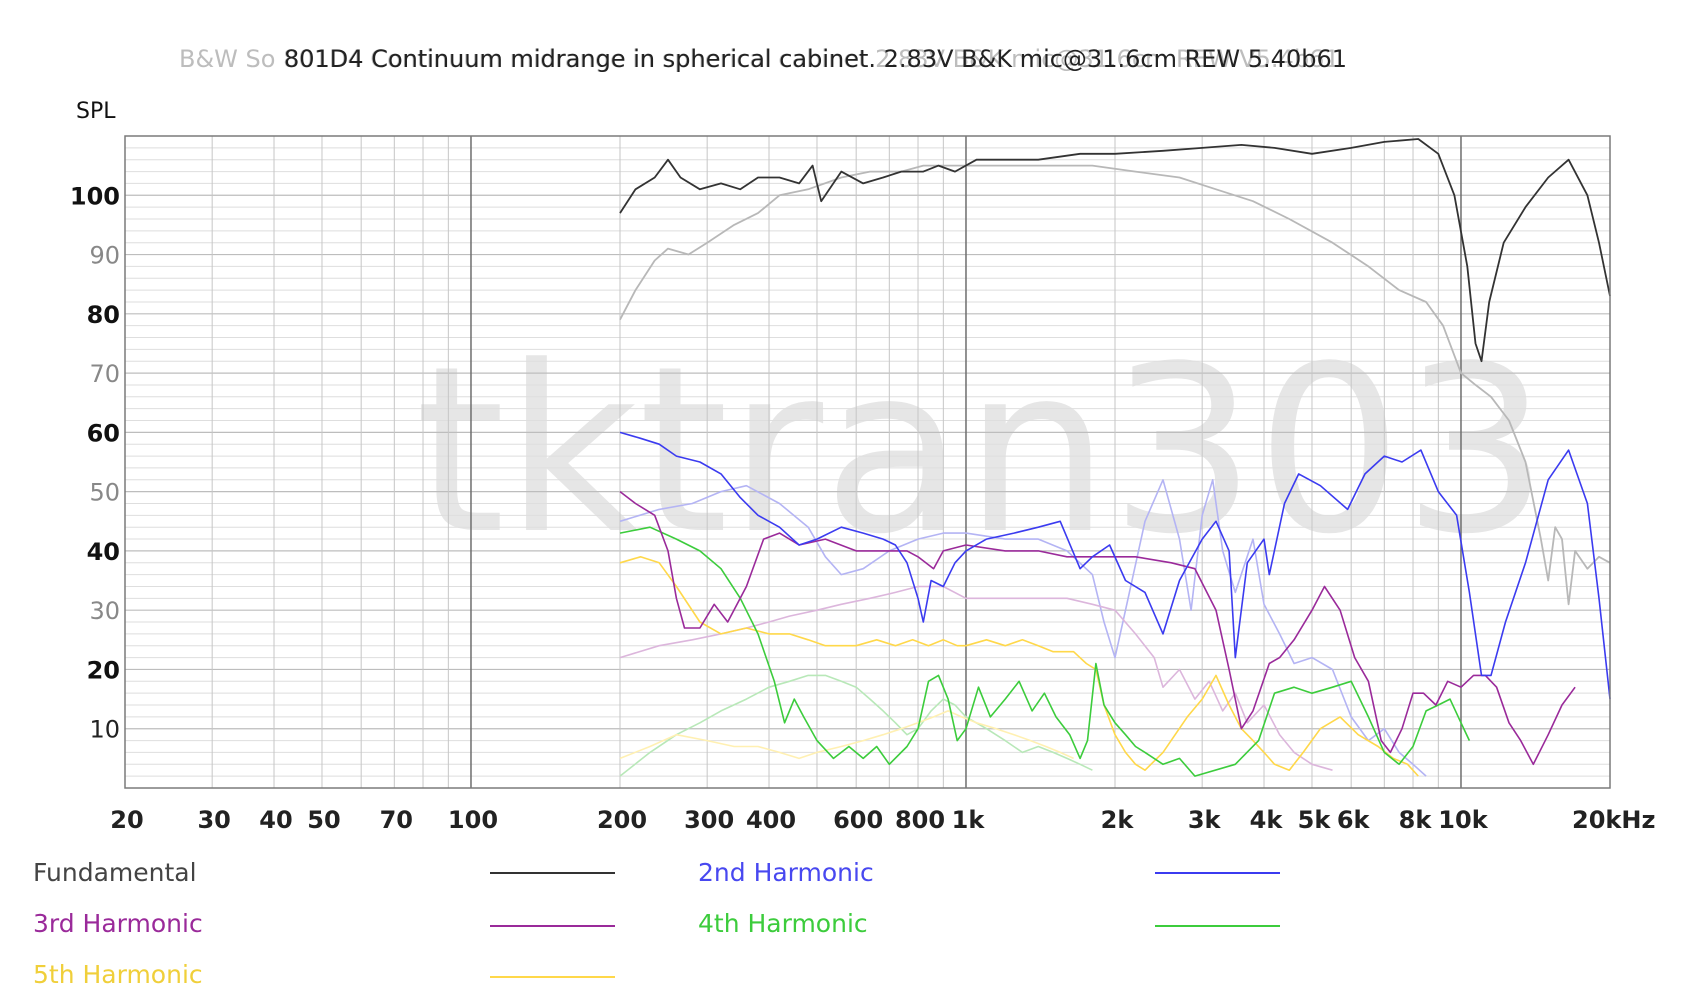 Image resolution: width=1683 pixels, height=998 pixels. What do you see at coordinates (104, 730) in the screenshot?
I see `y-tick-label: 10` at bounding box center [104, 730].